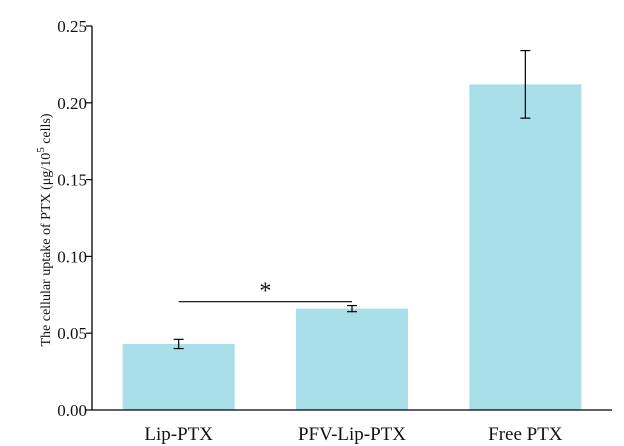 This screenshot has width=624, height=446. I want to click on y-tick-label: 0.25, so click(72, 26).